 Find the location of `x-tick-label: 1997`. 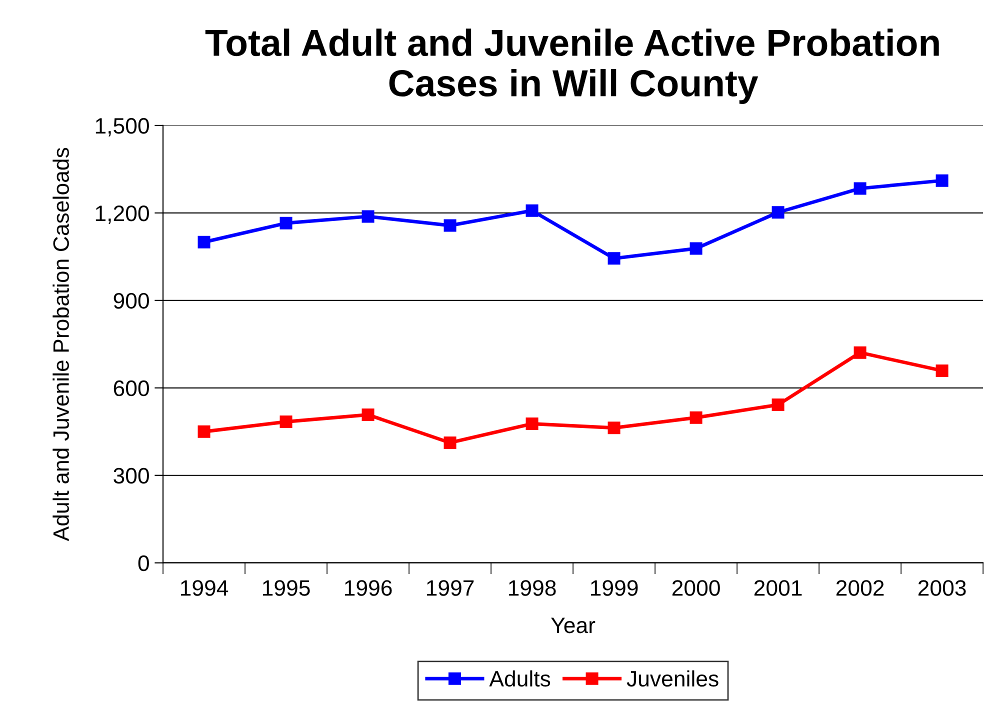

x-tick-label: 1997 is located at coordinates (450, 588).